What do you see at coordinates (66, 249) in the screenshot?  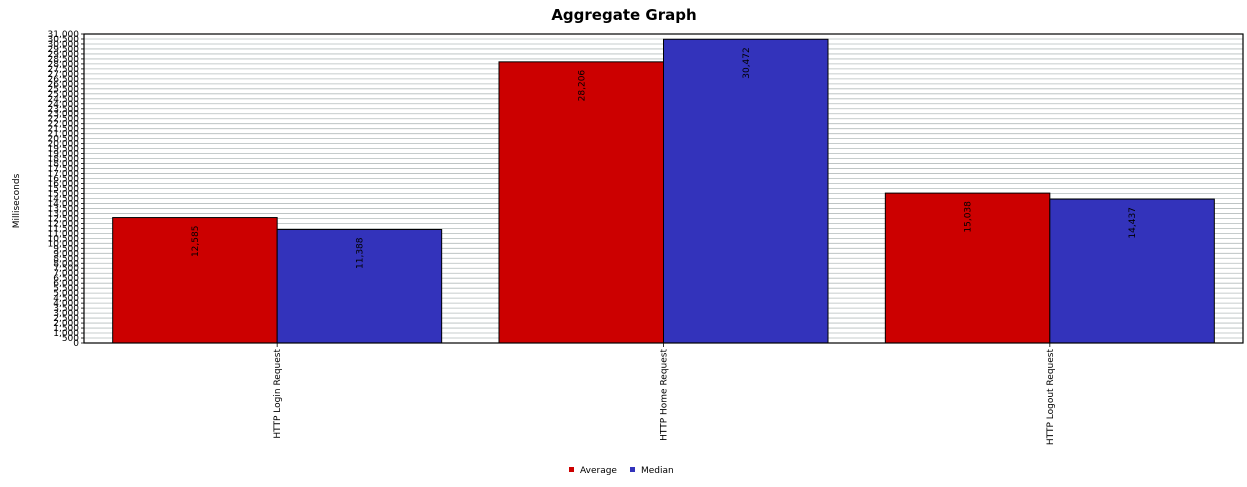 I see `y-tick-label: 9,500` at bounding box center [66, 249].